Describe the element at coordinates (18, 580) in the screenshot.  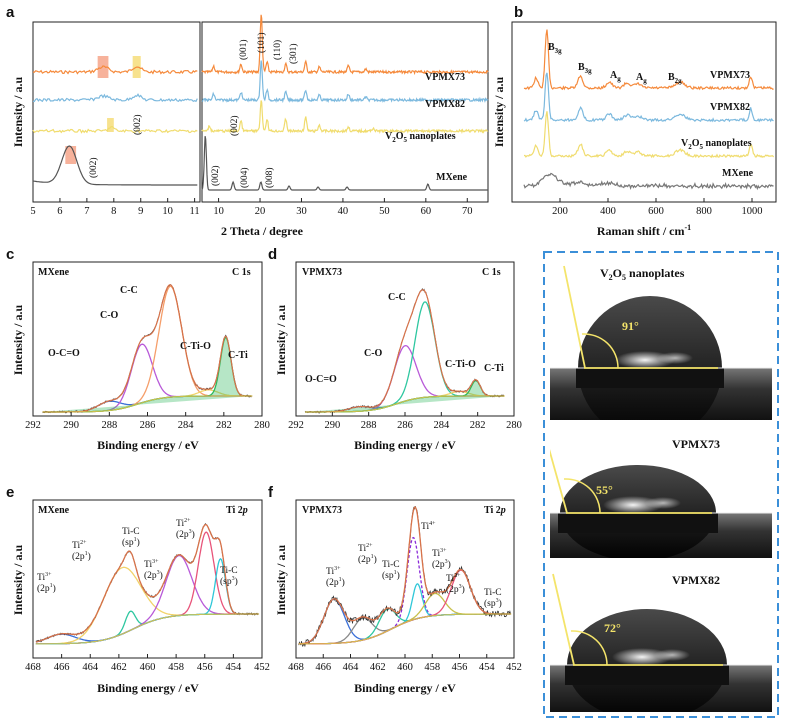
I see `e-y-label: Intensity / a.u` at that location.